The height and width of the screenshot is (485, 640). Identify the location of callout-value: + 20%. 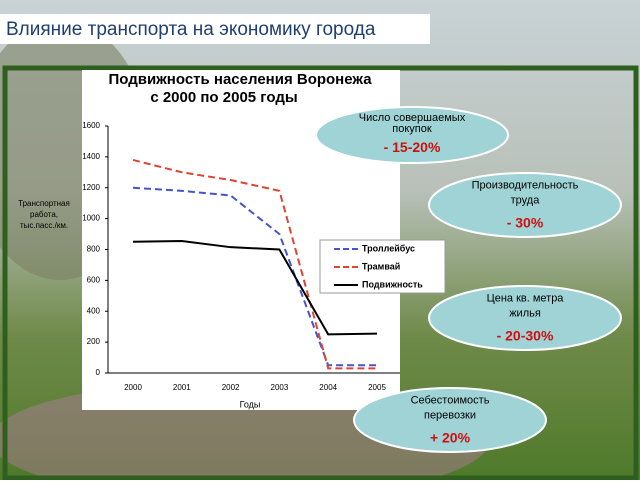
(450, 438).